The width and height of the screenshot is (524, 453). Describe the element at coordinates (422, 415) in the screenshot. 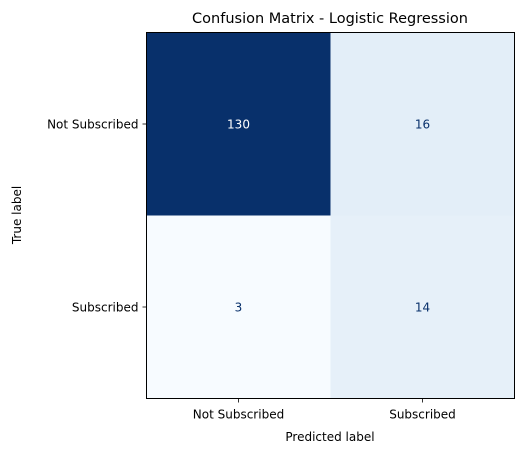

I see `x-tick-label-1: Subscribed` at that location.